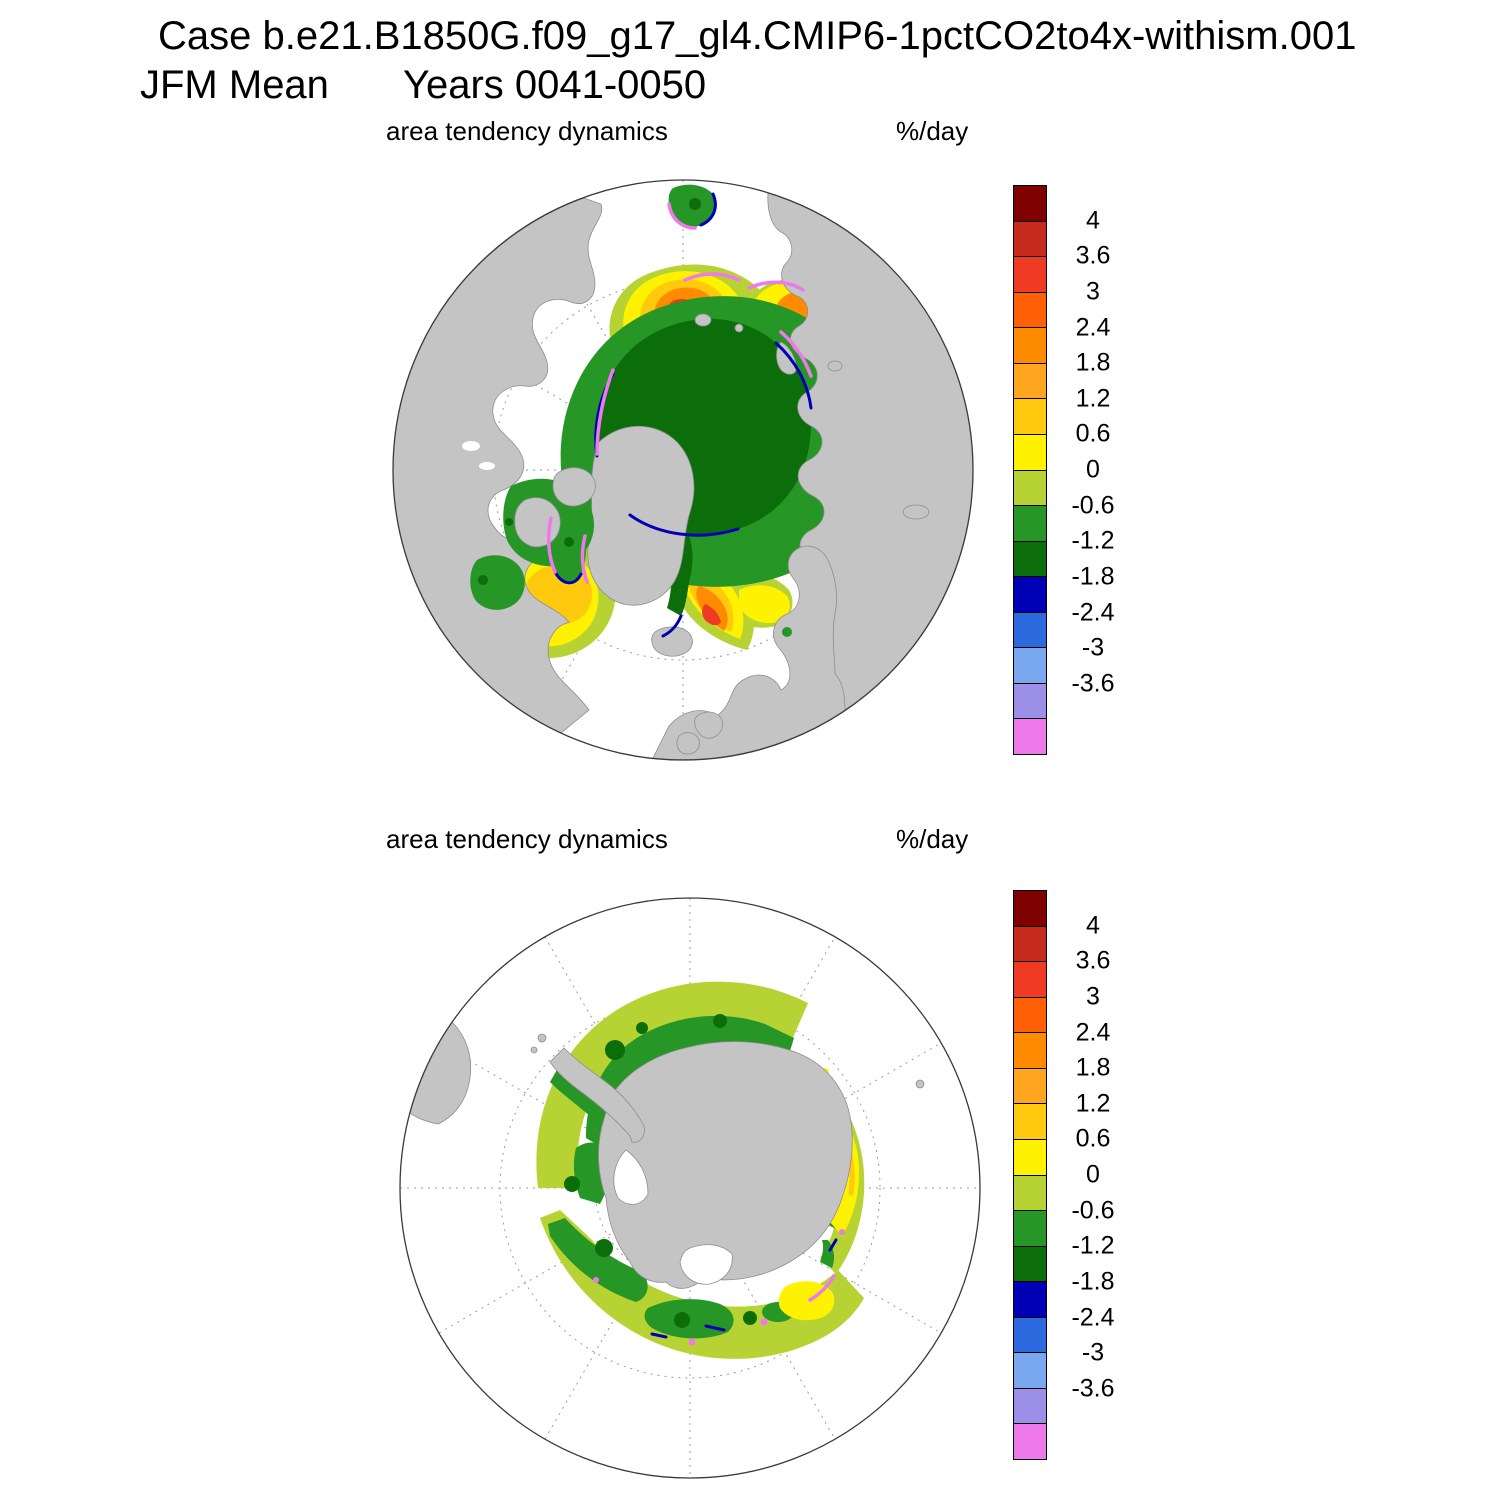  I want to click on svalbard, so click(703, 320).